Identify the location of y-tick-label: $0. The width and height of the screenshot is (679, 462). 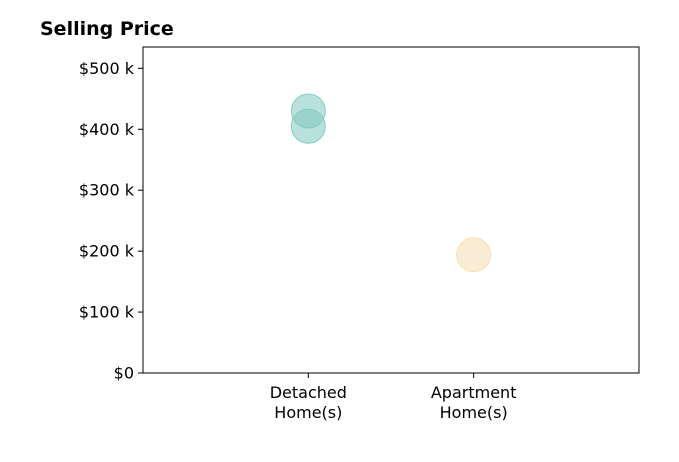
(124, 373).